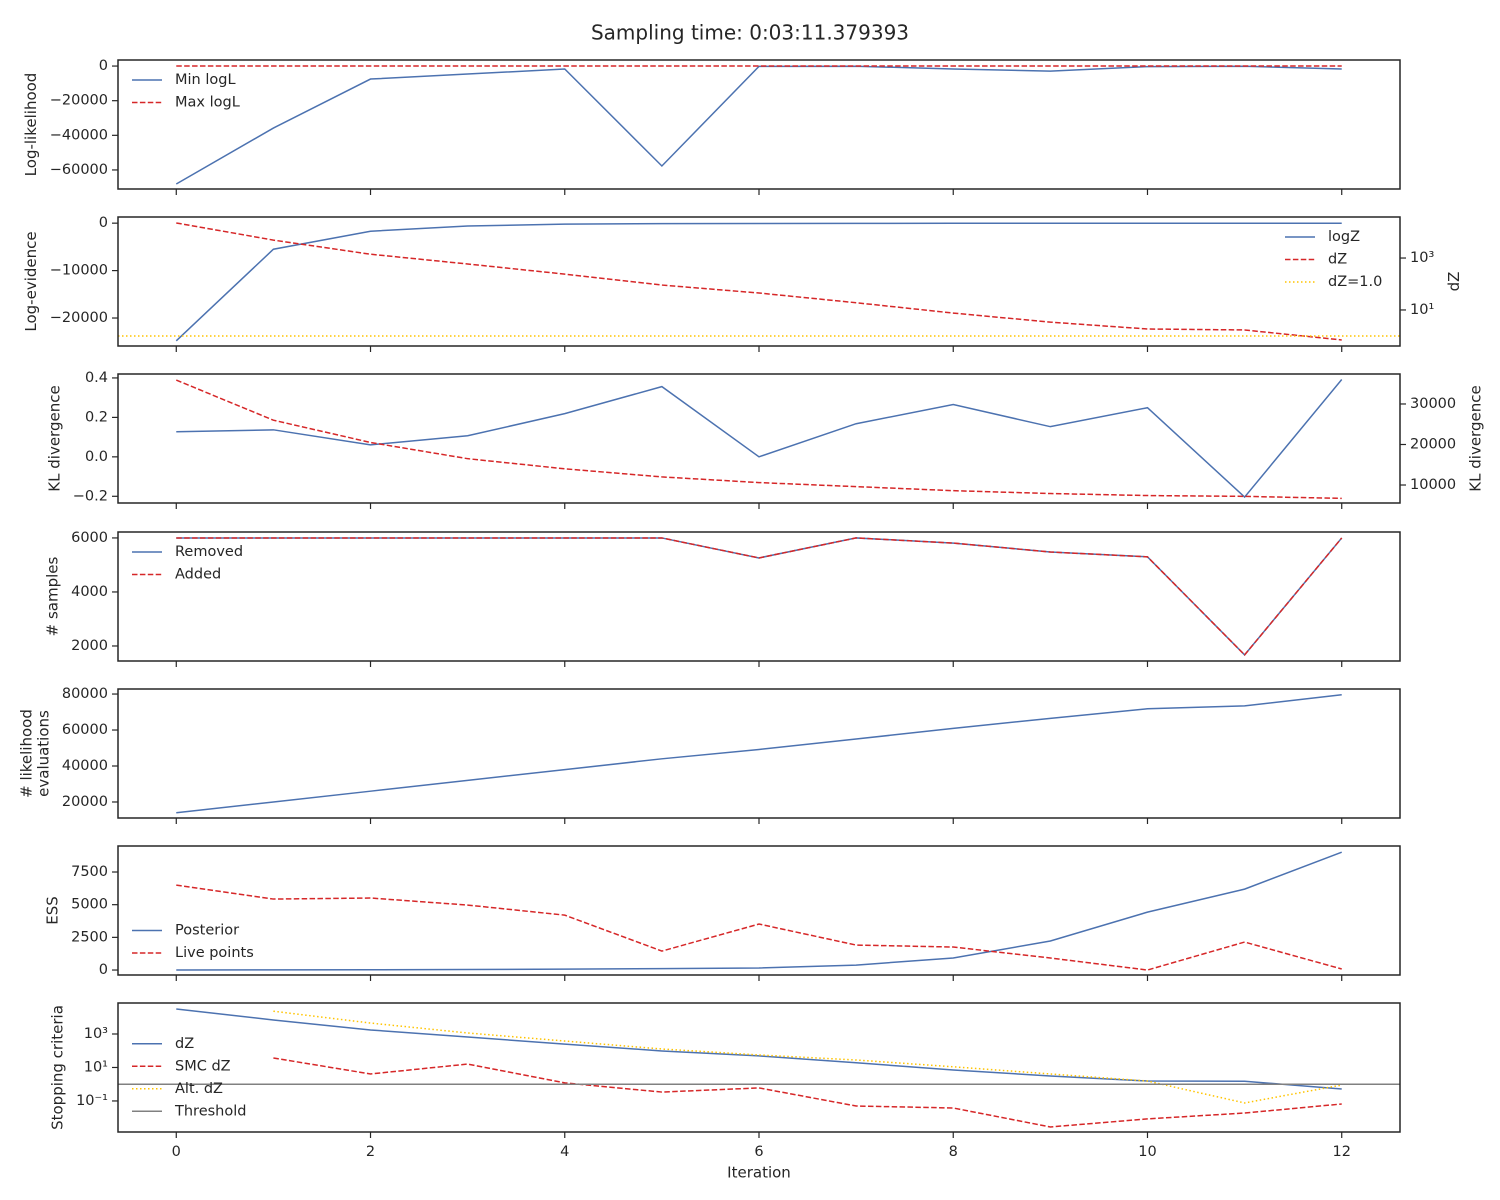 This screenshot has height=1200, width=1500. What do you see at coordinates (96, 378) in the screenshot?
I see `y-tick-label: 0.4` at bounding box center [96, 378].